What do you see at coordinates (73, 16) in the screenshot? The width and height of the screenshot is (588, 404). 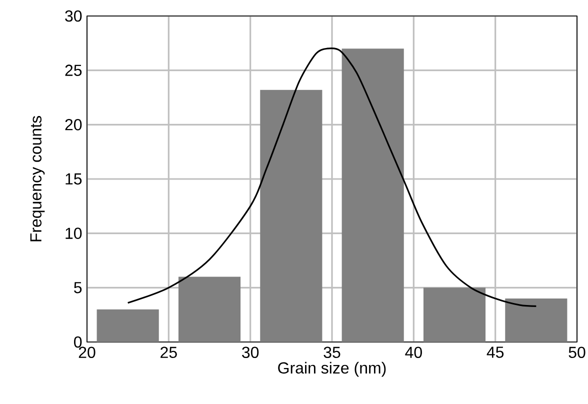 I see `y-tick-label: 30` at bounding box center [73, 16].